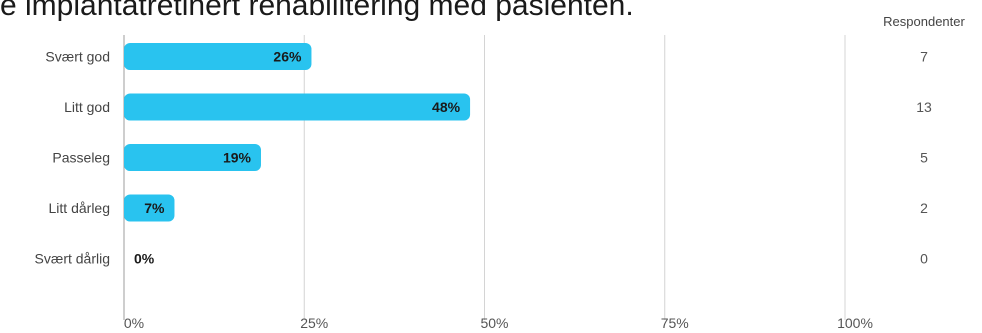 This screenshot has height=333, width=982. What do you see at coordinates (924, 158) in the screenshot?
I see `respondent-count: 5` at bounding box center [924, 158].